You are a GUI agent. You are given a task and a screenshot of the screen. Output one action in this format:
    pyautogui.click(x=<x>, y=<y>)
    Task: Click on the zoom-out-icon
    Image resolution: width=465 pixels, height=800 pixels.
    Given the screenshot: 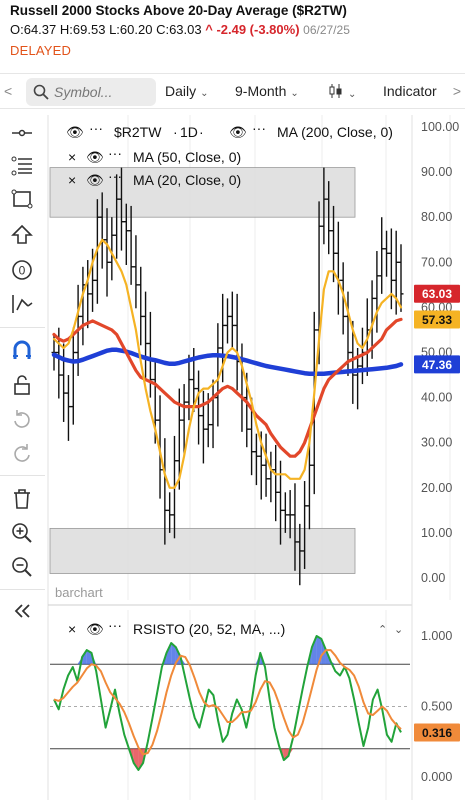 What is the action you would take?
    pyautogui.click(x=22, y=567)
    